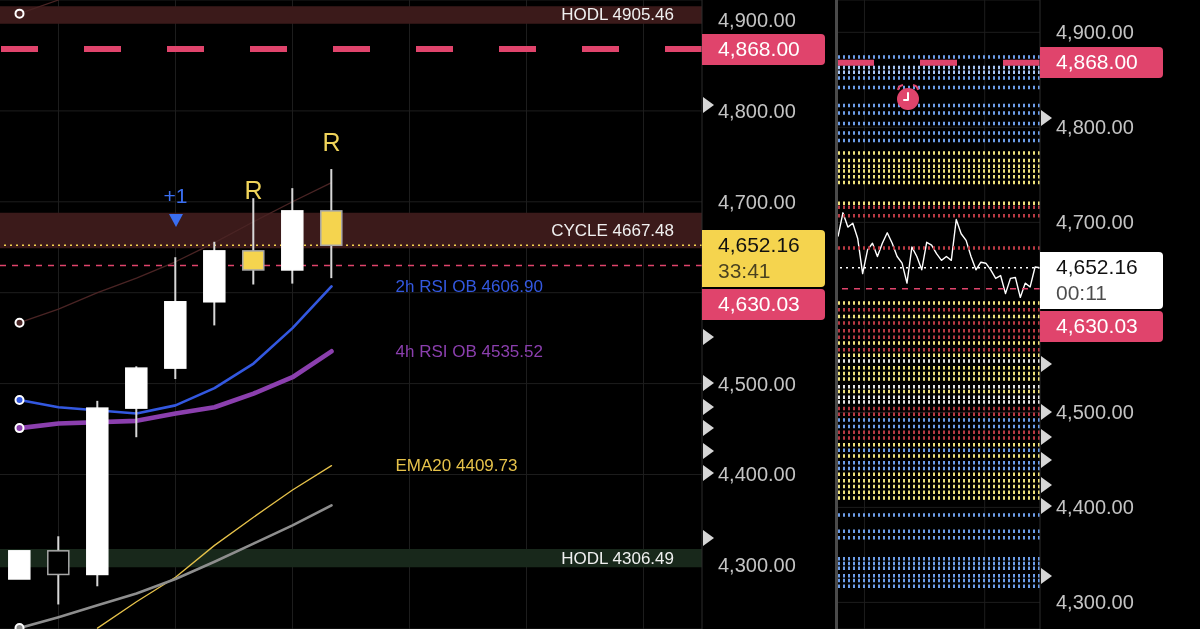  Describe the element at coordinates (617, 15) in the screenshot. I see `band-label: HODL 4905.46` at that location.